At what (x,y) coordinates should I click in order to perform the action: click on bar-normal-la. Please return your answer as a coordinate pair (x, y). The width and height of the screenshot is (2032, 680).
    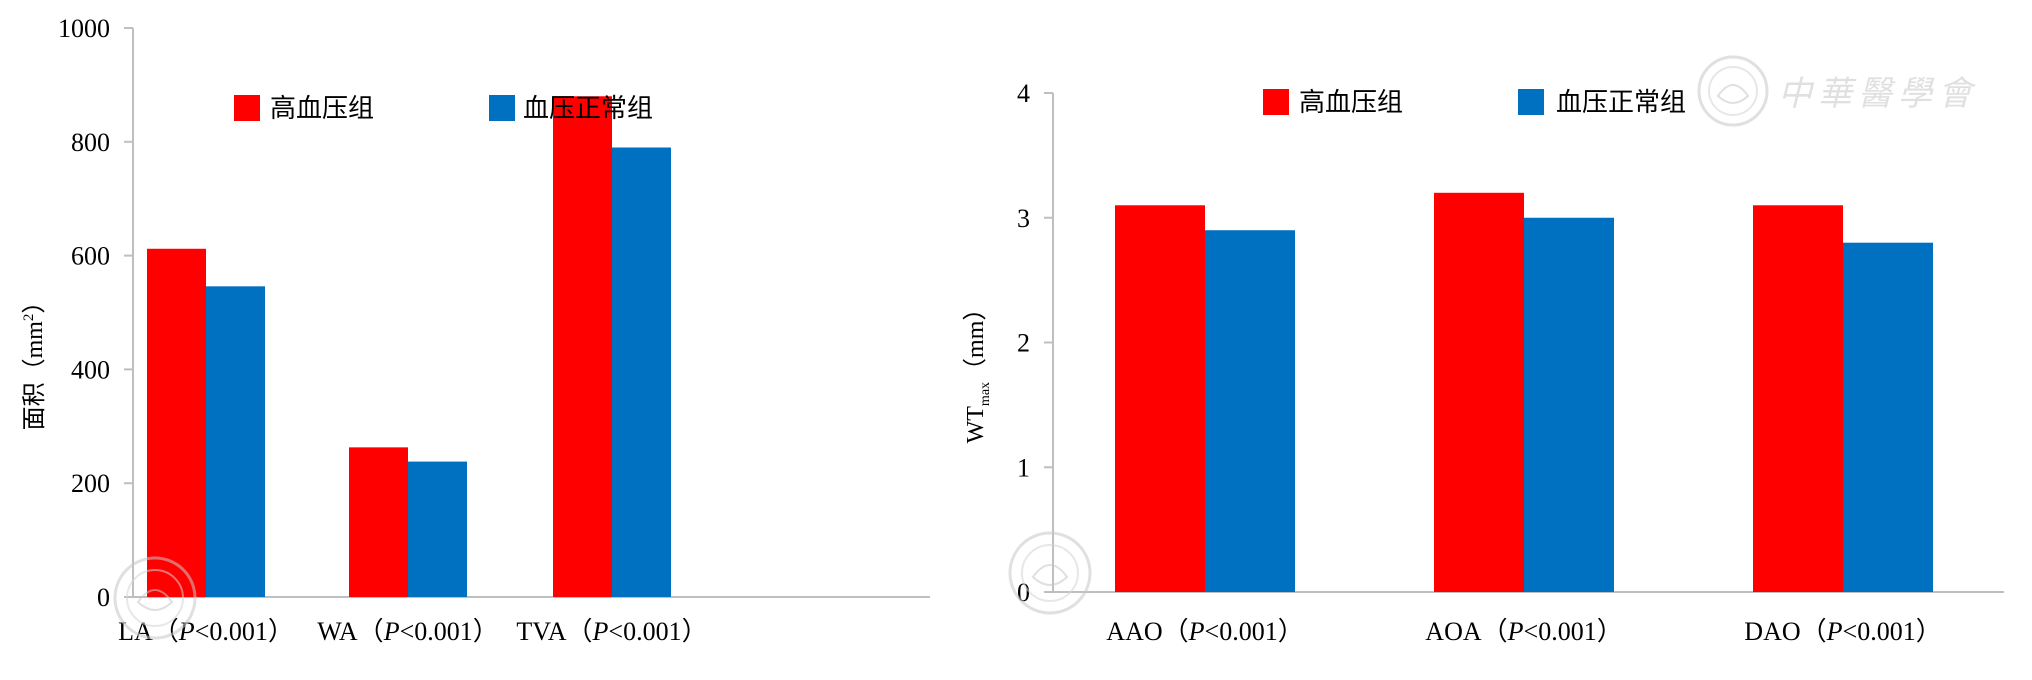
    Looking at the image, I should click on (235, 441).